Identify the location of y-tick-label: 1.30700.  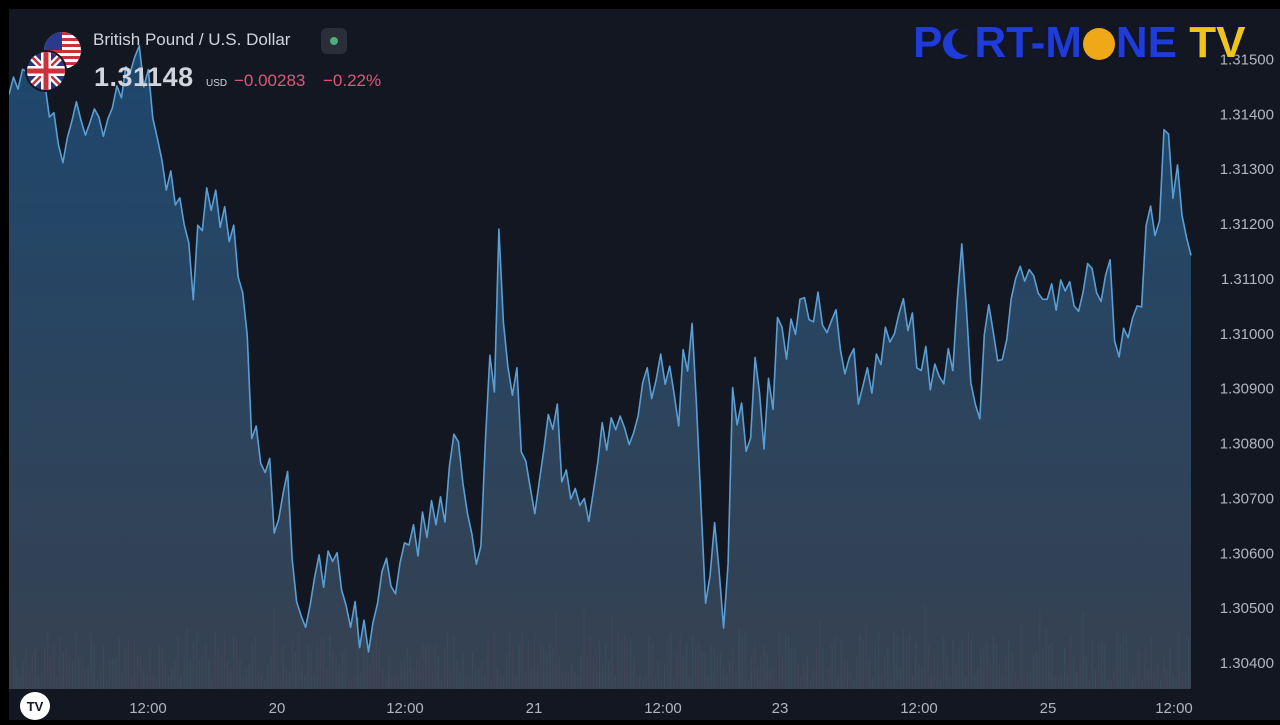
(1247, 498).